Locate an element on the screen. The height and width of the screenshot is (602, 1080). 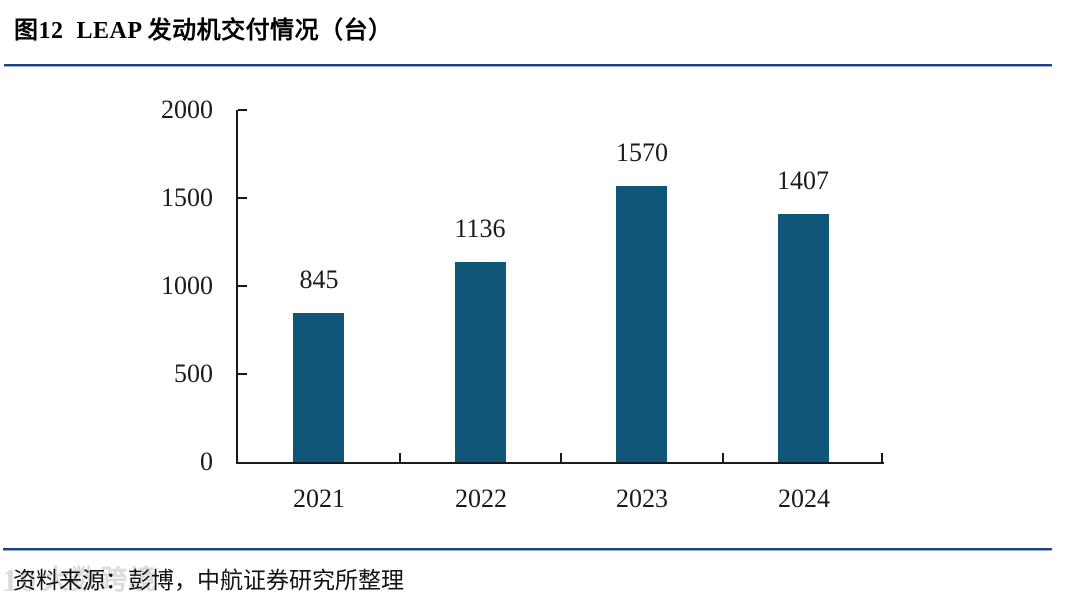
watermark-text: 大数跨境 is located at coordinates (100, 580).